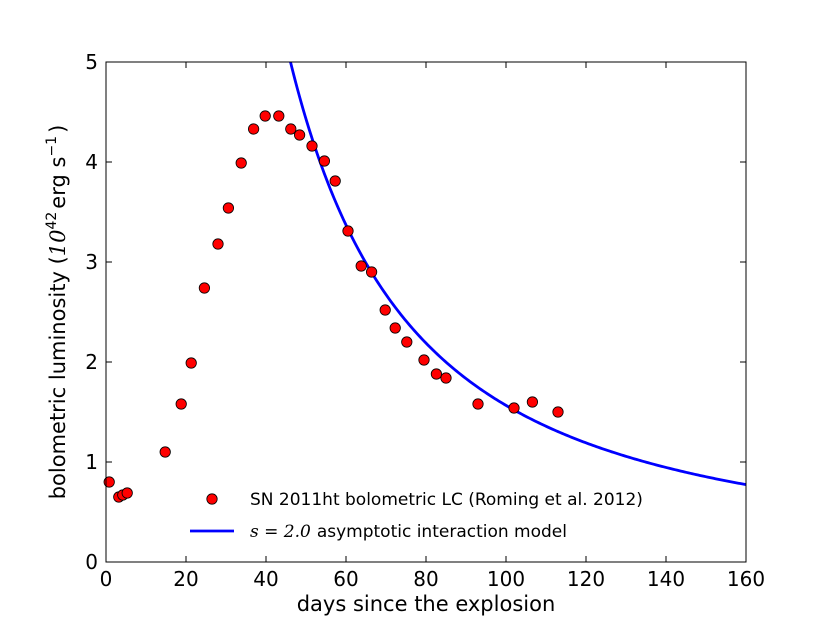 This screenshot has height=623, width=830. I want to click on y-axis-title-base: 10, so click(58, 243).